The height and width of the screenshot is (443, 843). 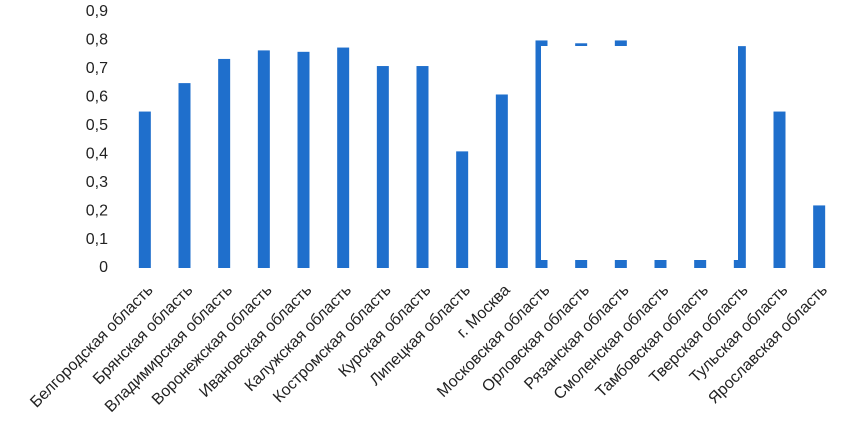 What do you see at coordinates (97, 40) in the screenshot?
I see `y-tick-label: 0,8` at bounding box center [97, 40].